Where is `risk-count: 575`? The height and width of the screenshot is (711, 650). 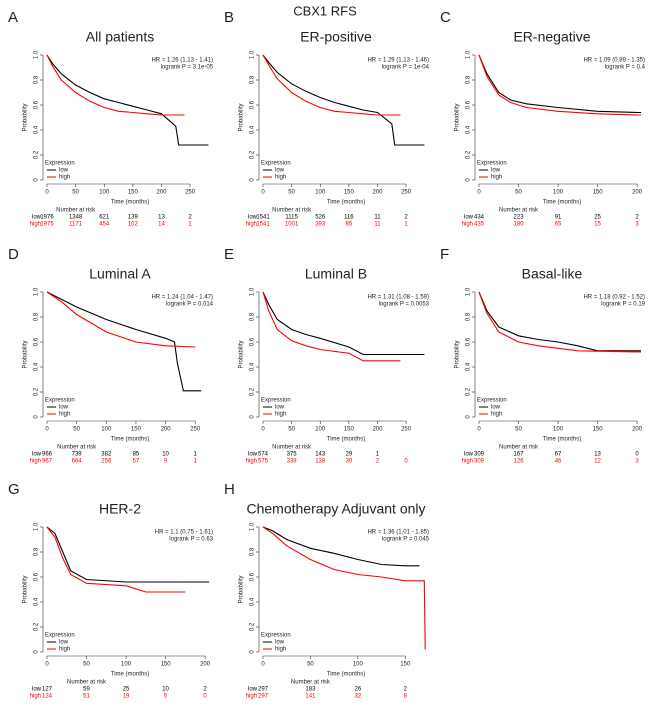
risk-count: 575 is located at coordinates (263, 462).